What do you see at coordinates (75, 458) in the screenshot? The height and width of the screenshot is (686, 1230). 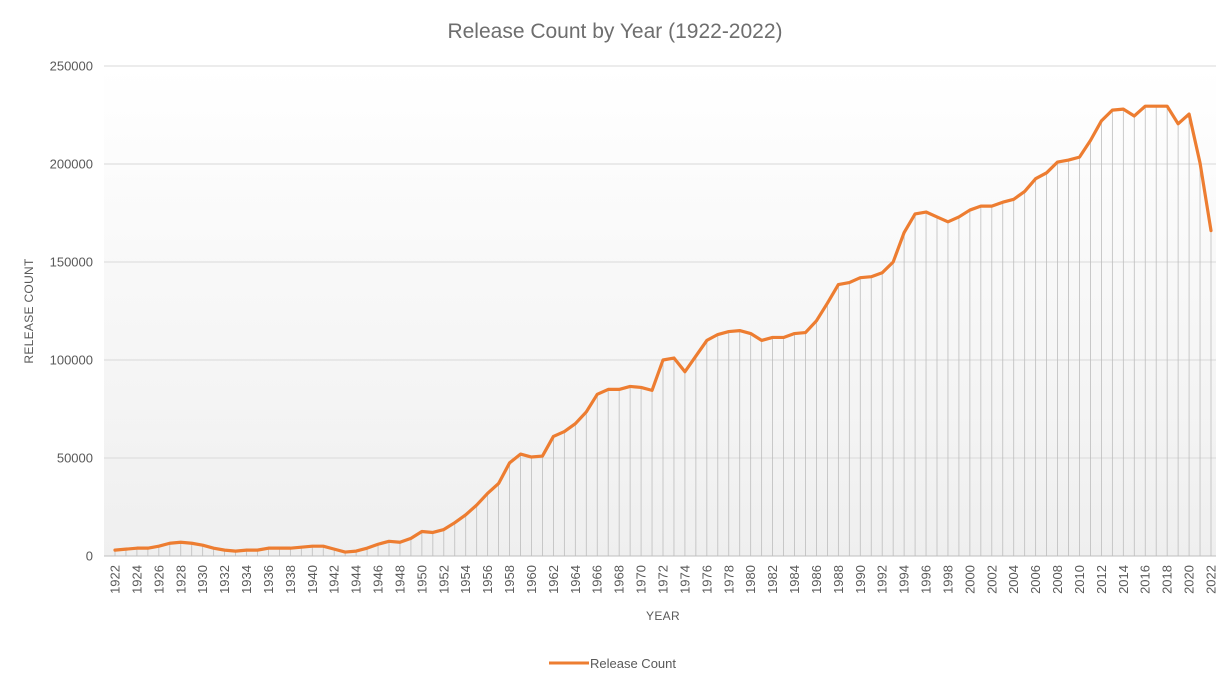 I see `y-tick-label: 50000` at bounding box center [75, 458].